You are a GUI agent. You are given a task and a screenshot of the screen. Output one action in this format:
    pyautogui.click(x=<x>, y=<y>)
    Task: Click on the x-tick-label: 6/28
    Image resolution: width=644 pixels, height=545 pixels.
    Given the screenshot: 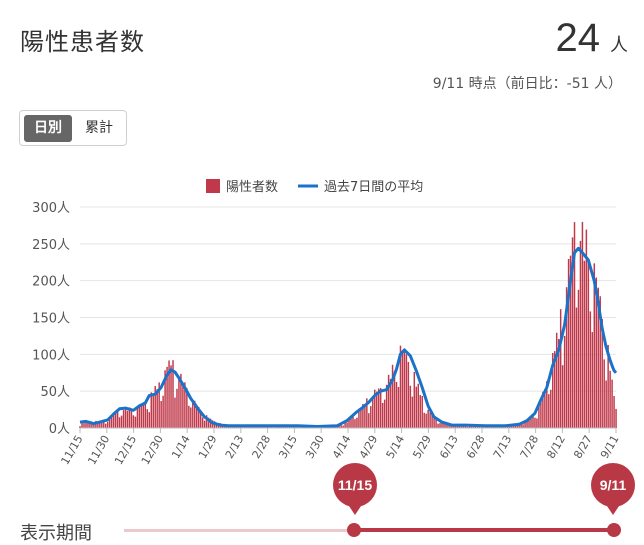 What is the action you would take?
    pyautogui.click(x=476, y=447)
    